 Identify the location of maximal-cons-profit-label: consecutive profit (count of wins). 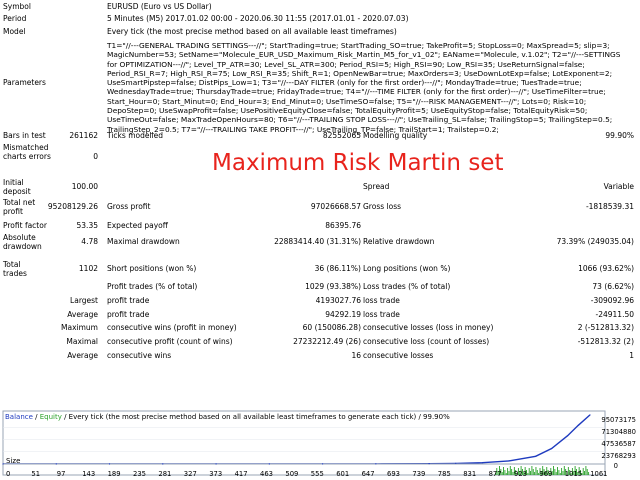
(170, 341).